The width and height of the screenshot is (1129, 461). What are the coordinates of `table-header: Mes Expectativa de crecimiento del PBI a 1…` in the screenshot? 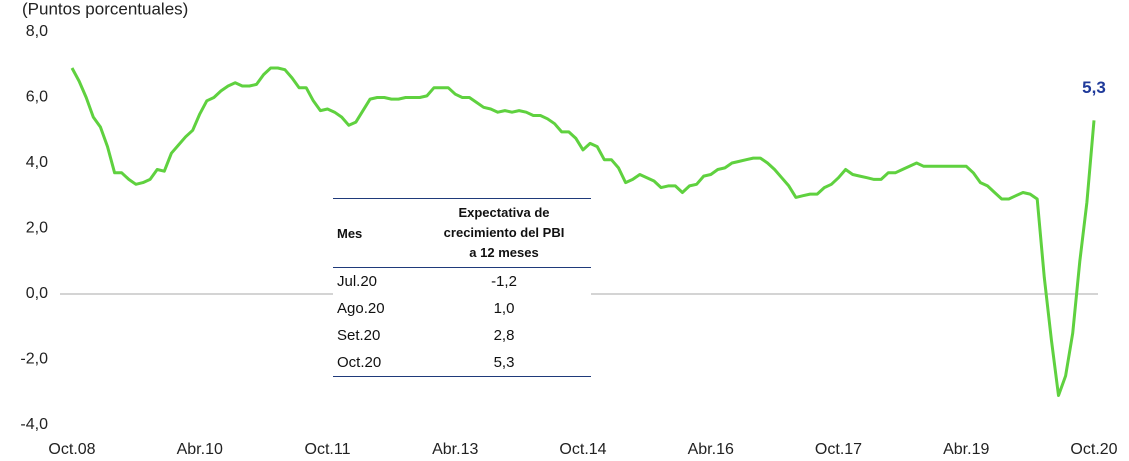 It's located at (462, 233).